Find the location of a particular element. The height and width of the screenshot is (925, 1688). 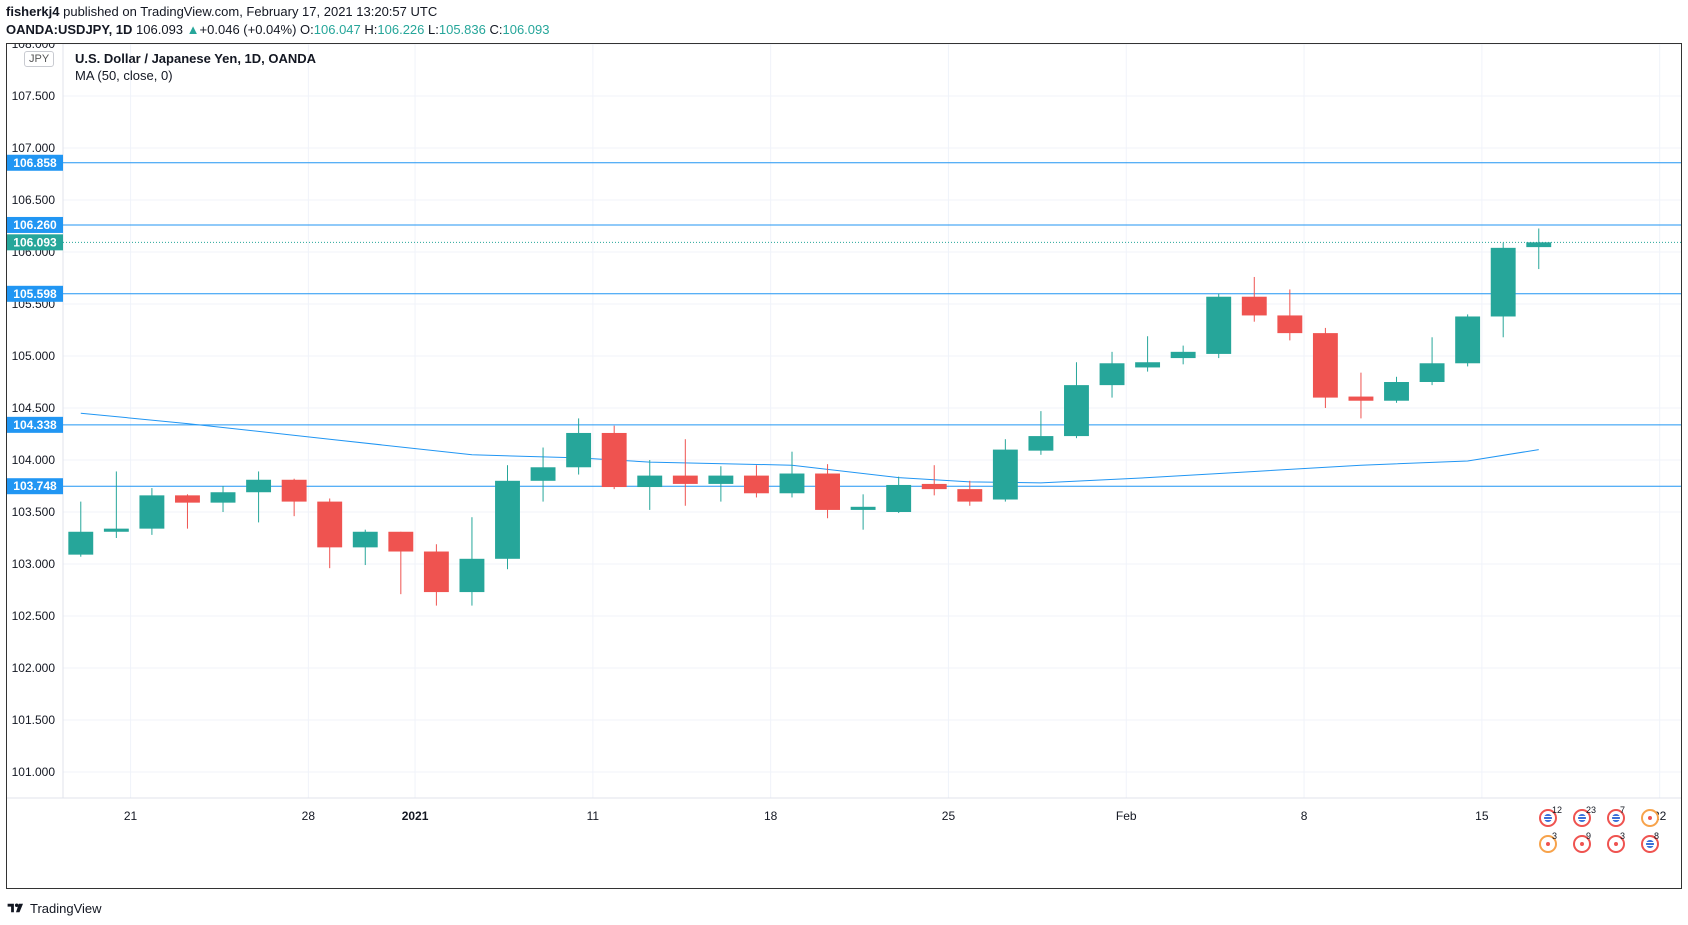

y-tick-label: 107.500 is located at coordinates (34, 96).